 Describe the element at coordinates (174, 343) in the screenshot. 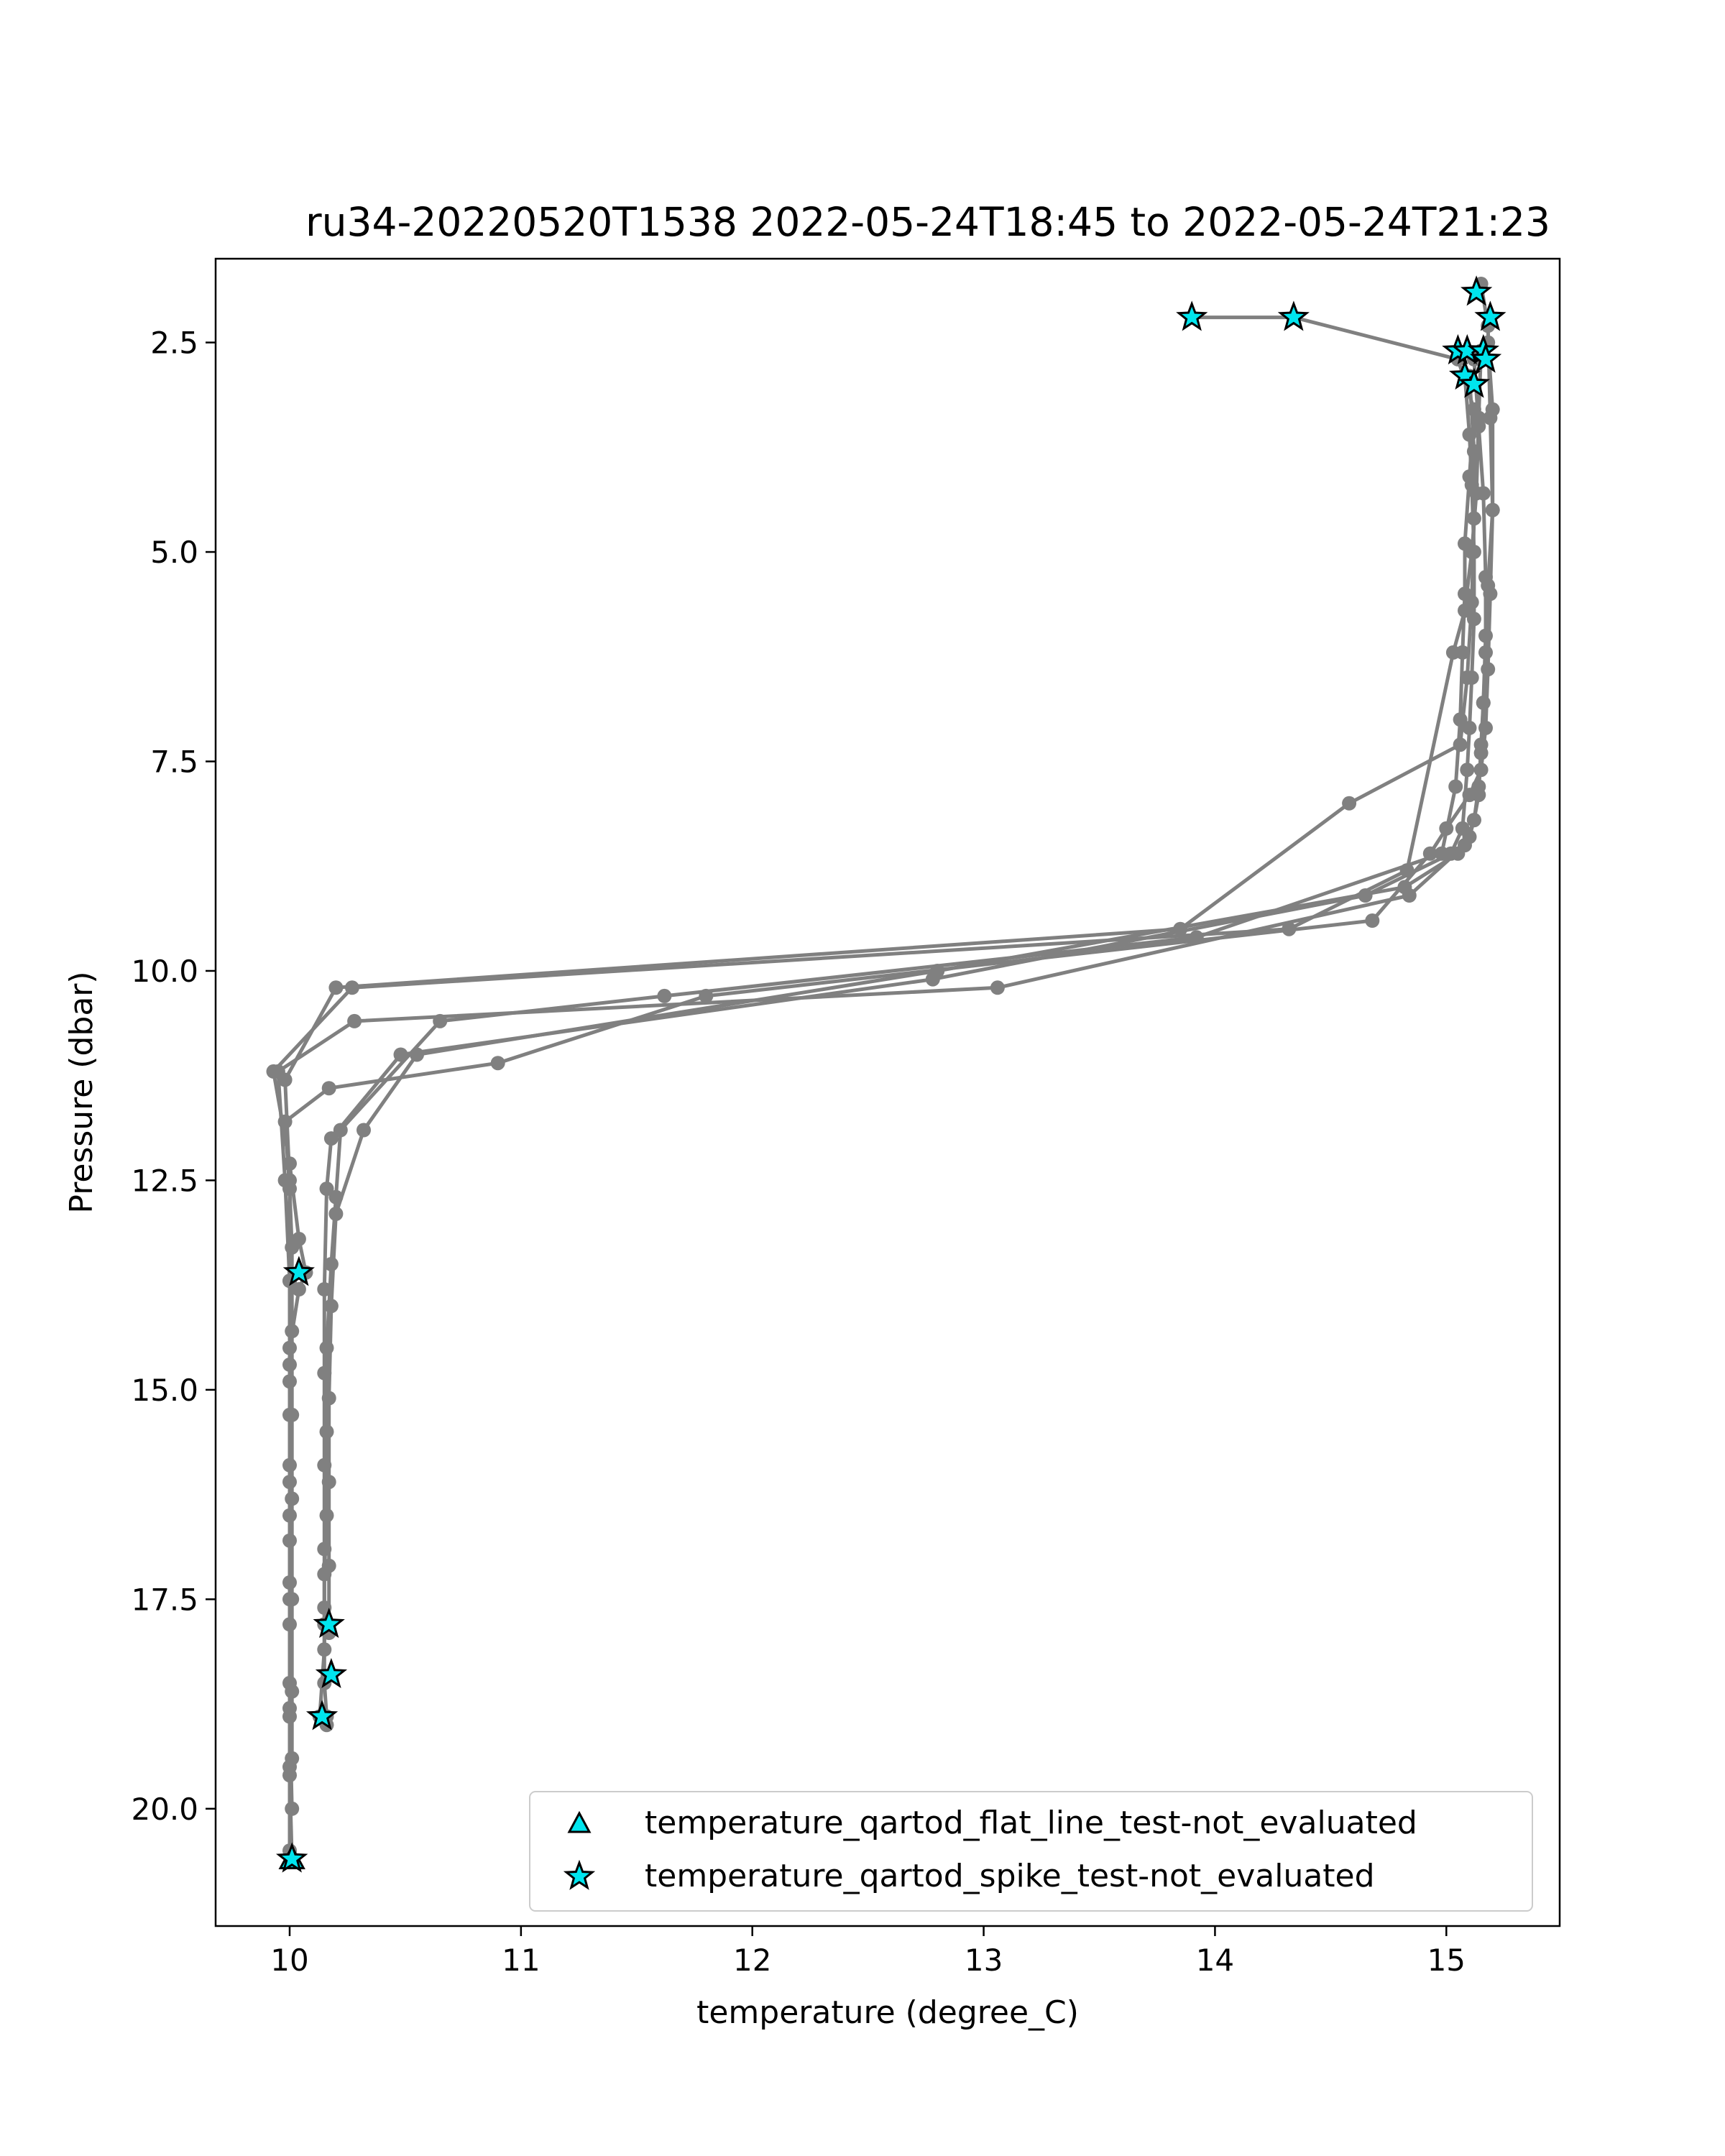

I see `y-tick-label: 2.5` at that location.